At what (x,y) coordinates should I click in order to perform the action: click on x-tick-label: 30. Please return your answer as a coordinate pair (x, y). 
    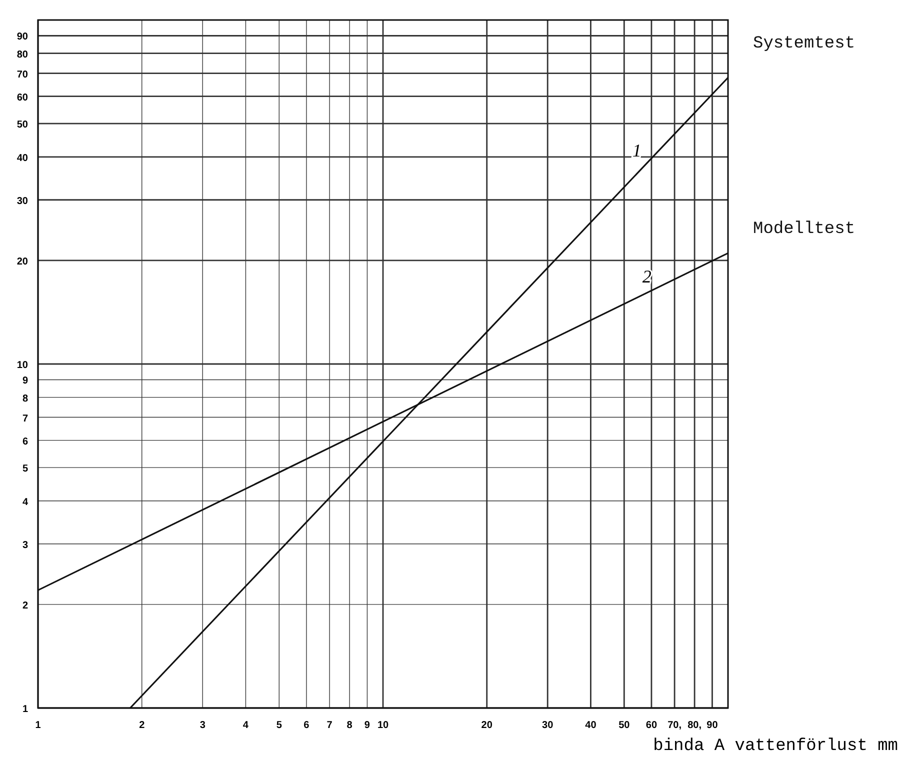
    Looking at the image, I should click on (548, 725).